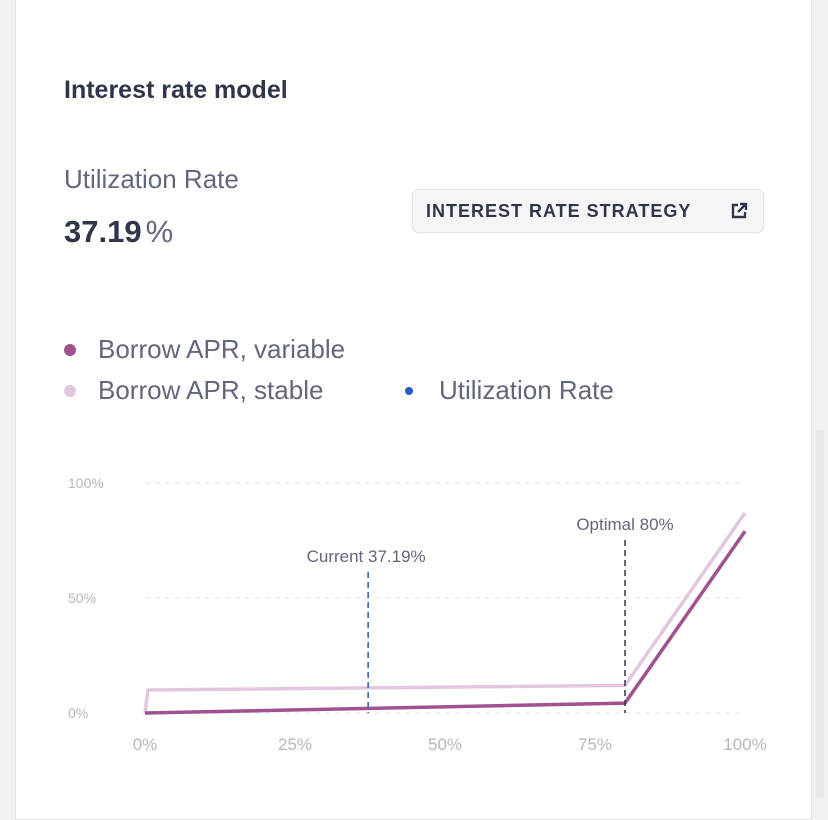  What do you see at coordinates (595, 744) in the screenshot?
I see `x-tick-label: 75%` at bounding box center [595, 744].